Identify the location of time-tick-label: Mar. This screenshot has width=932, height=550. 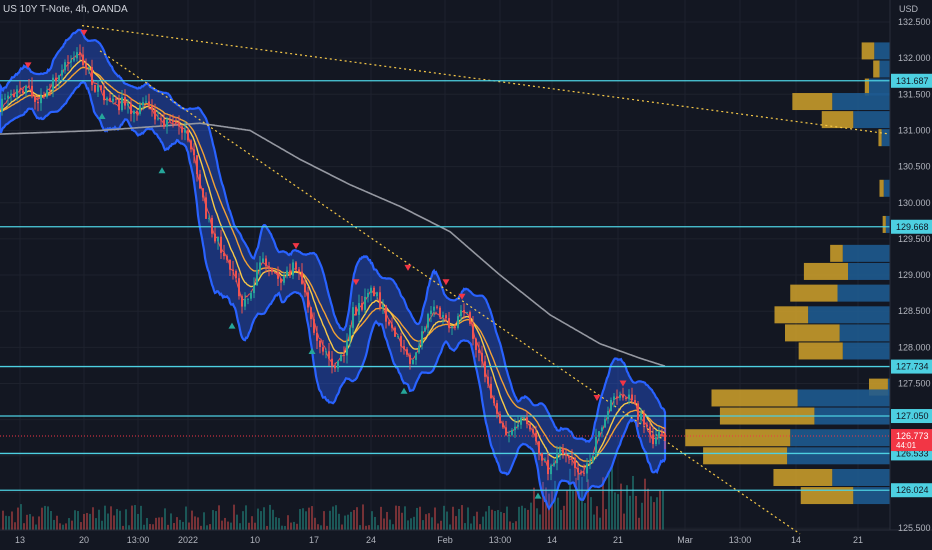
(685, 540).